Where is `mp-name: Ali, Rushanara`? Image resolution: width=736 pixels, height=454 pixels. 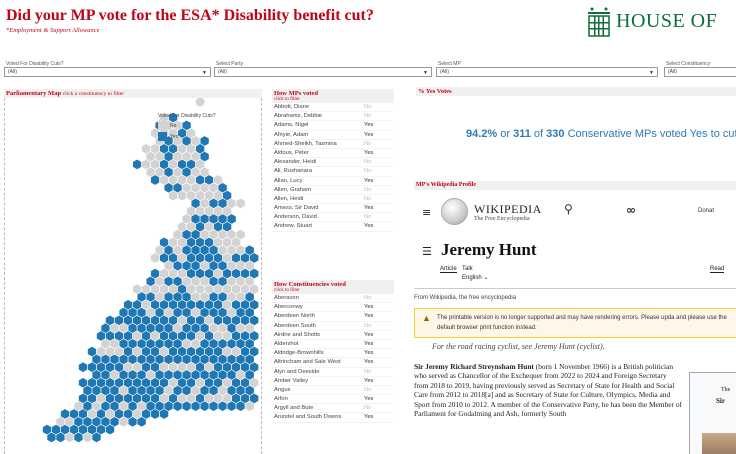
mp-name: Ali, Rushanara is located at coordinates (293, 171).